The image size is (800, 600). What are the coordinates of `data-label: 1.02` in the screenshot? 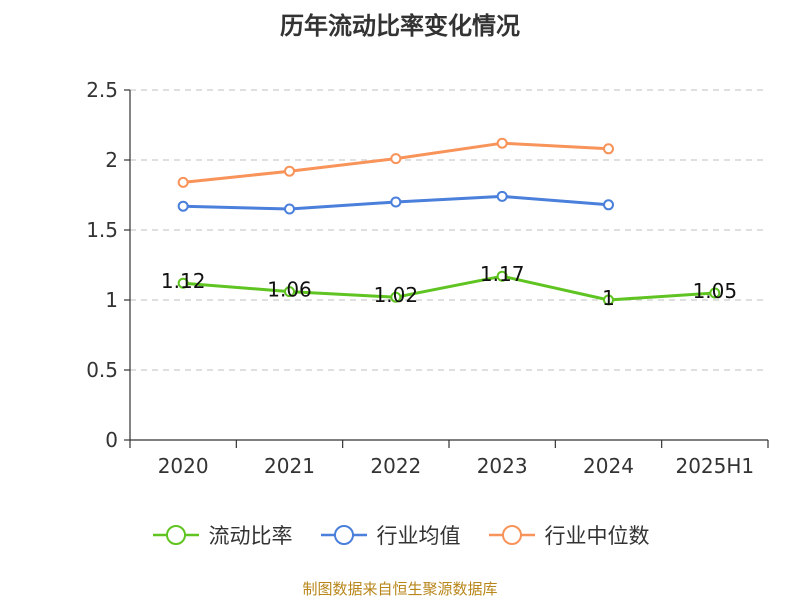 It's located at (396, 295).